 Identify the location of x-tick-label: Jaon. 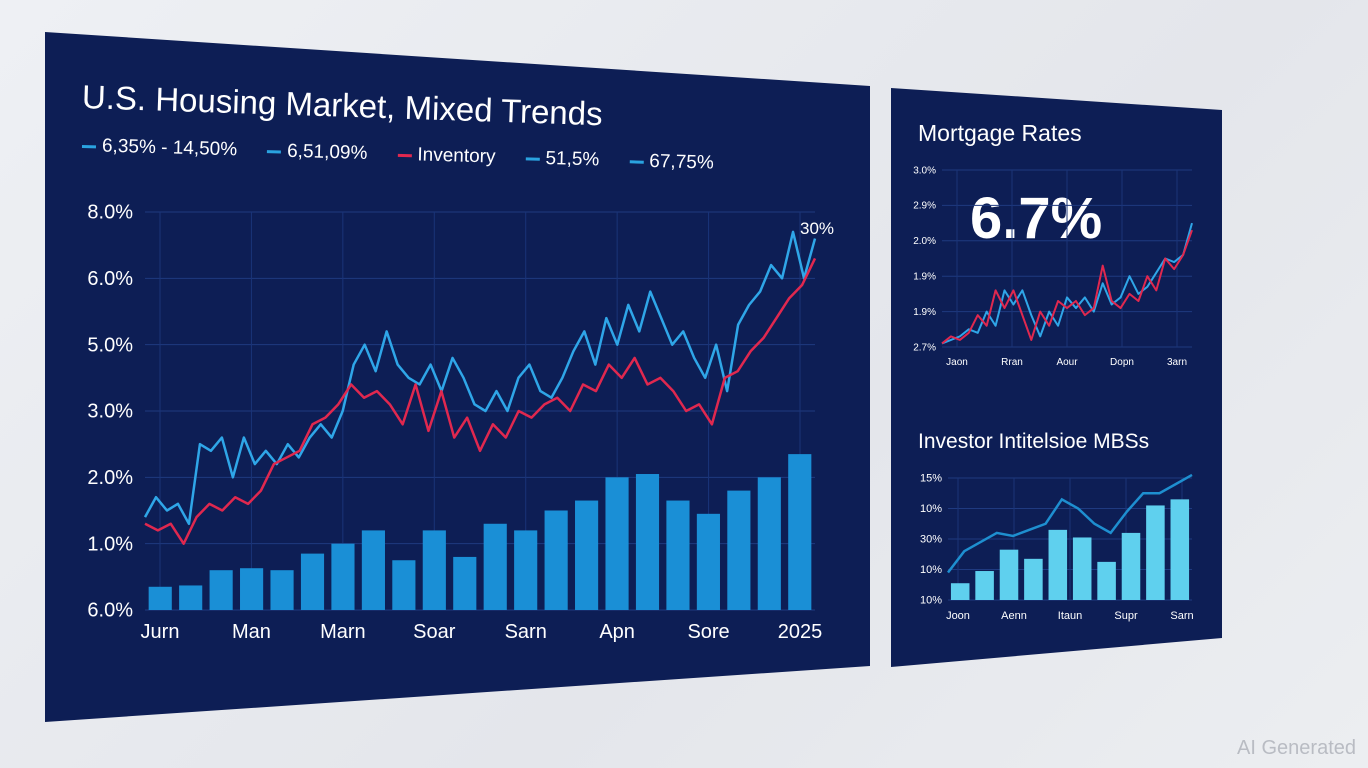
(957, 362).